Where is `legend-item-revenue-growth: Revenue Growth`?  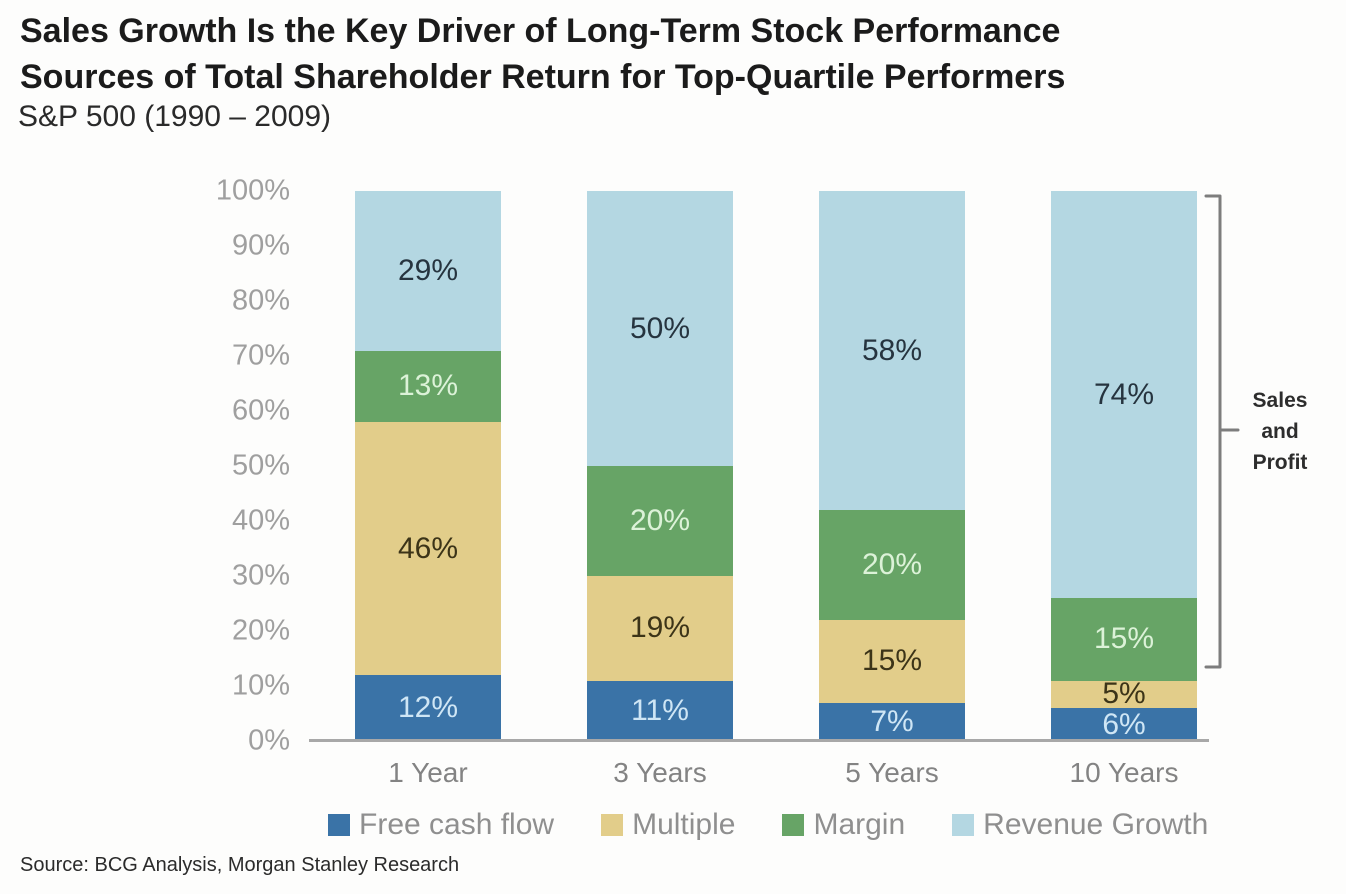 legend-item-revenue-growth: Revenue Growth is located at coordinates (1080, 825).